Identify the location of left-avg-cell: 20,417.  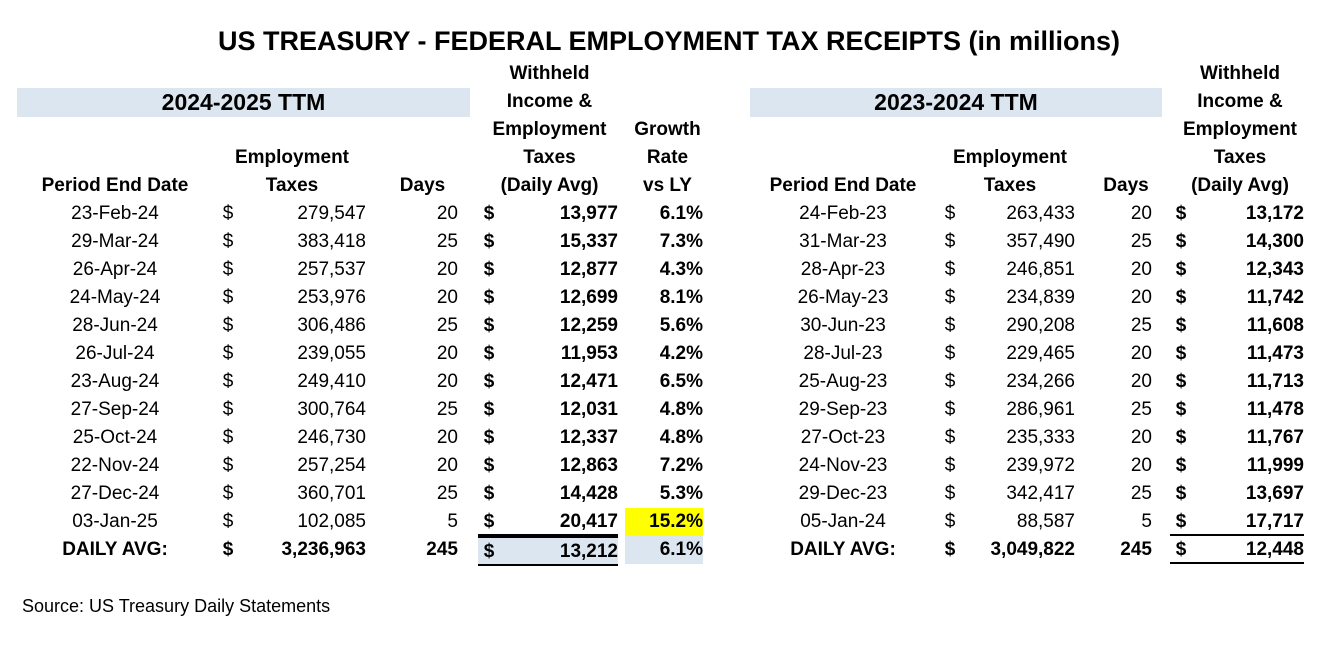
(559, 522).